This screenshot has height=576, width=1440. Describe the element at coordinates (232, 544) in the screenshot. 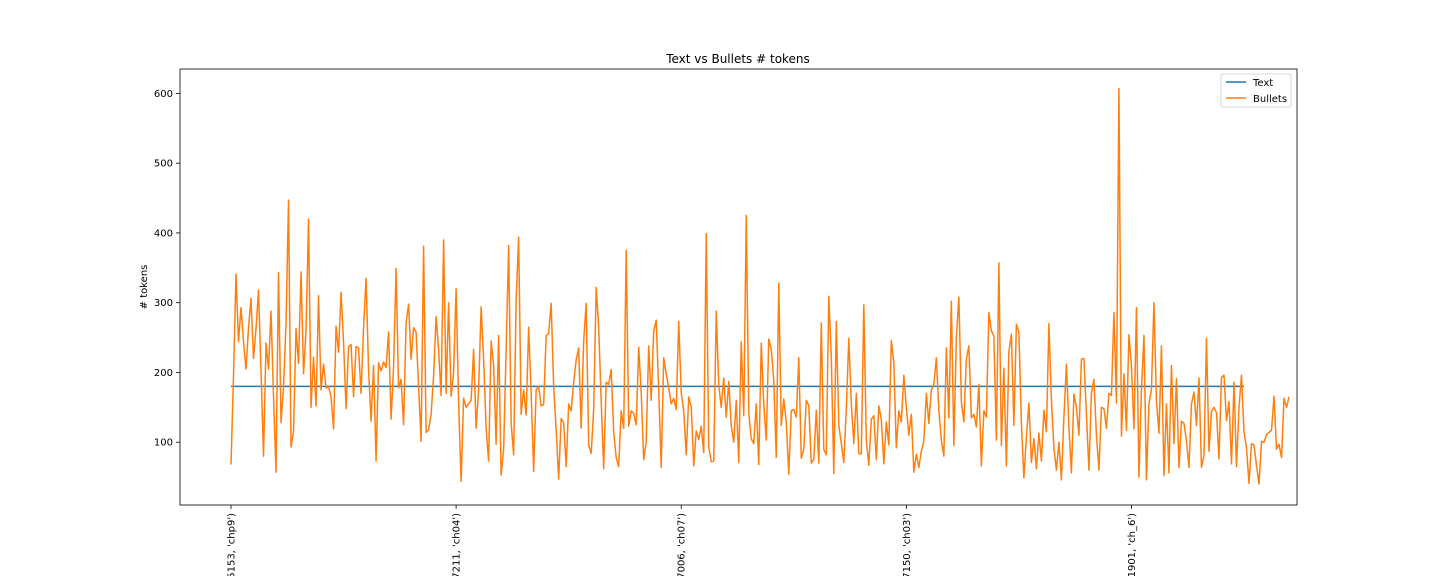

I see `x-tick-label: 5153, 'chp9')` at that location.